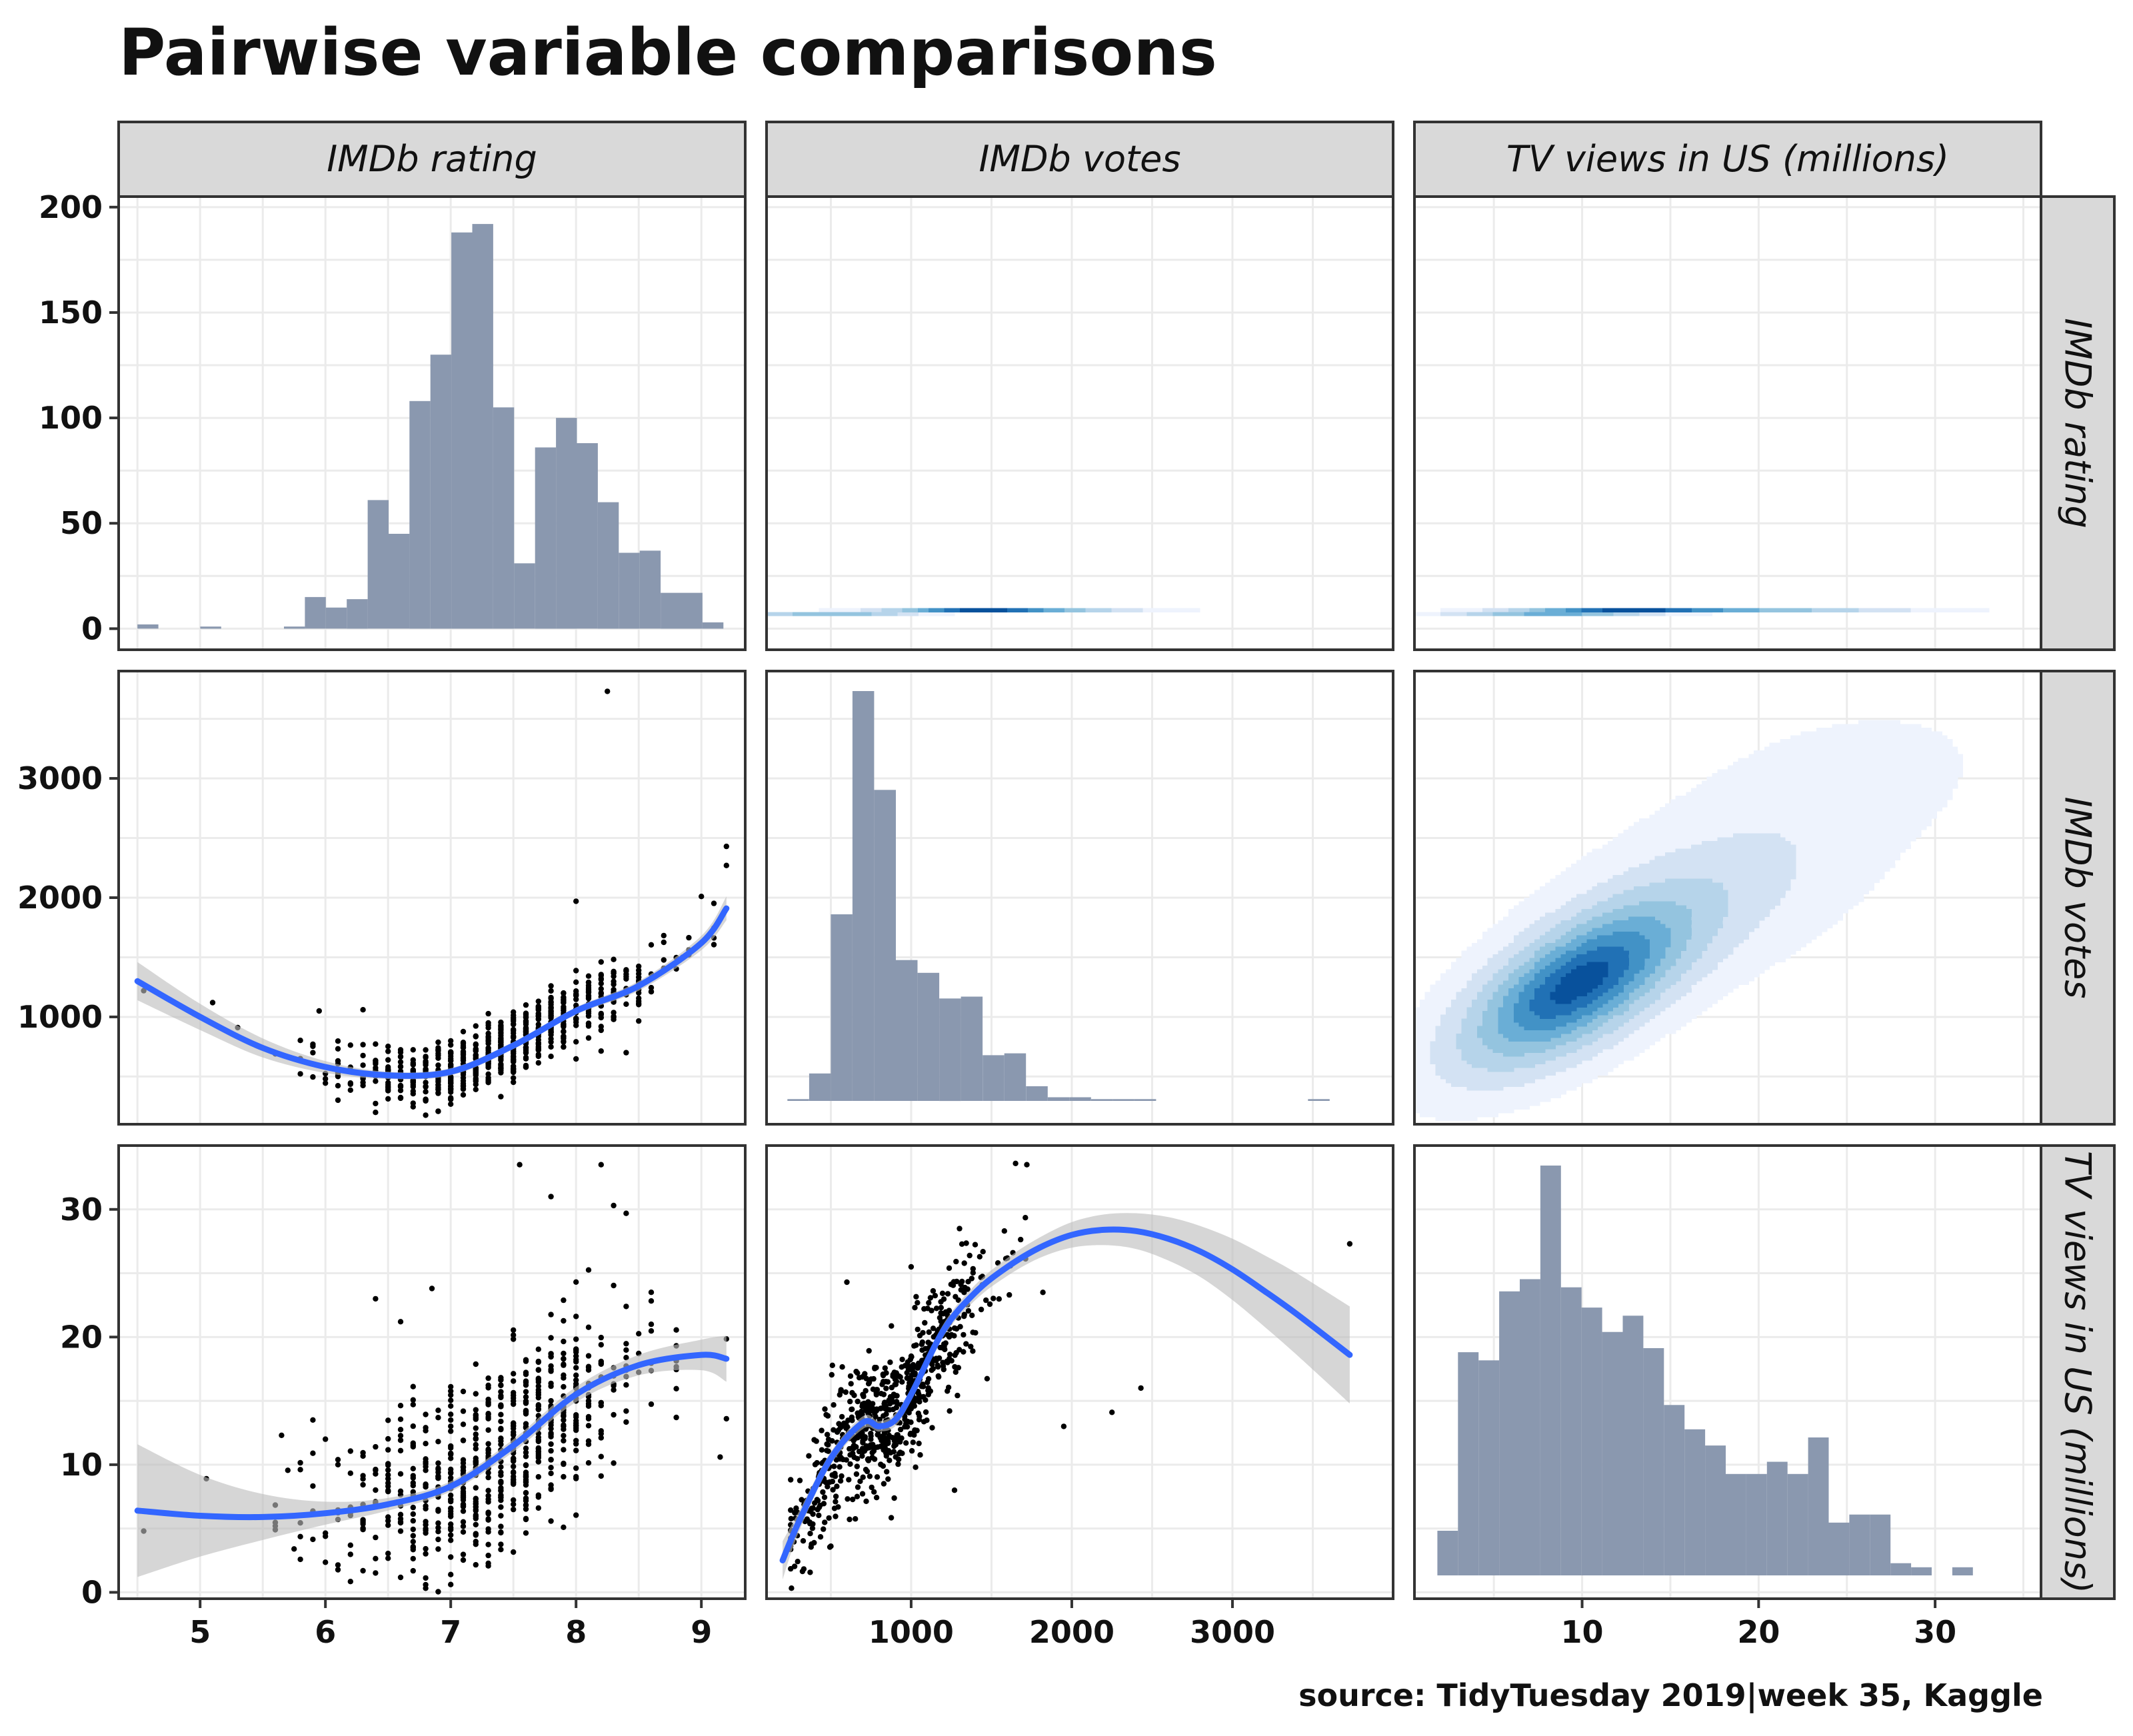 The height and width of the screenshot is (1736, 2133). Describe the element at coordinates (450, 1632) in the screenshot. I see `x-tick-label: 7` at that location.